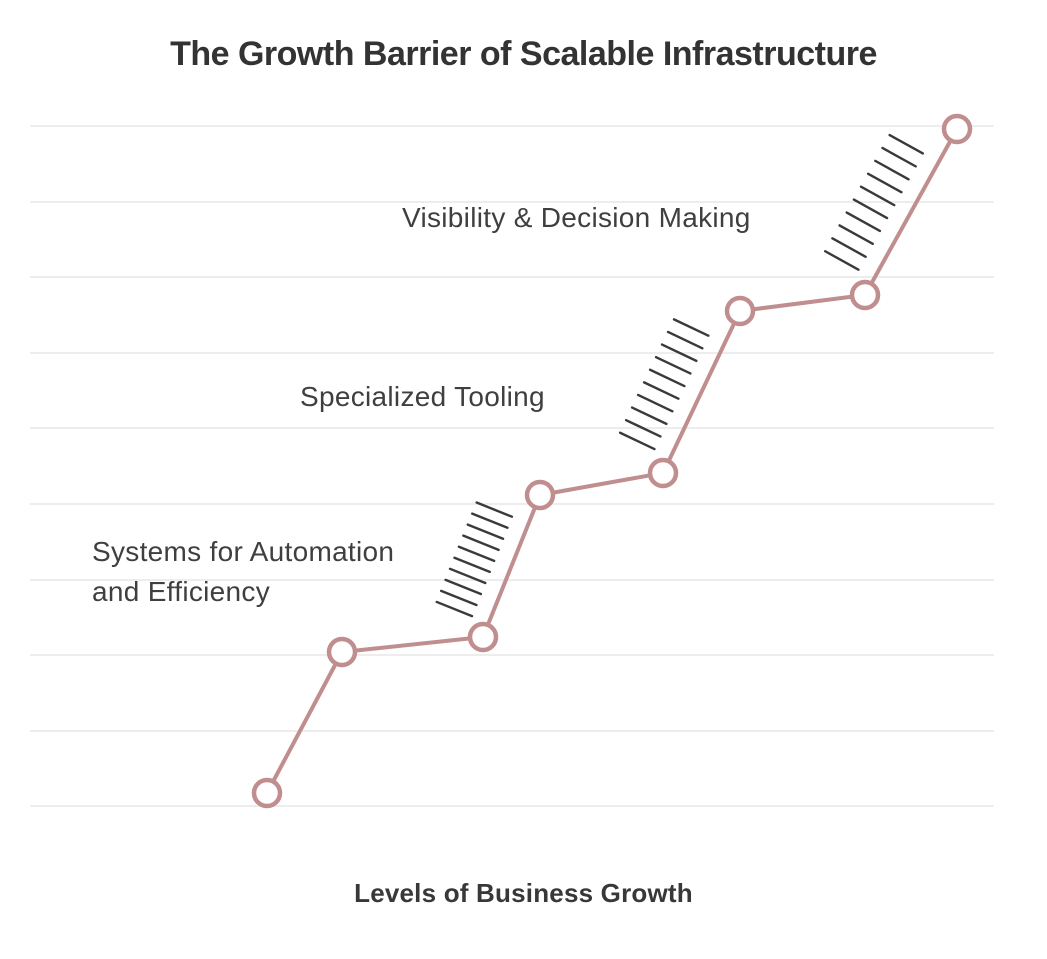  Describe the element at coordinates (243, 551) in the screenshot. I see `barrier-label-line: Systems for Automation` at that location.